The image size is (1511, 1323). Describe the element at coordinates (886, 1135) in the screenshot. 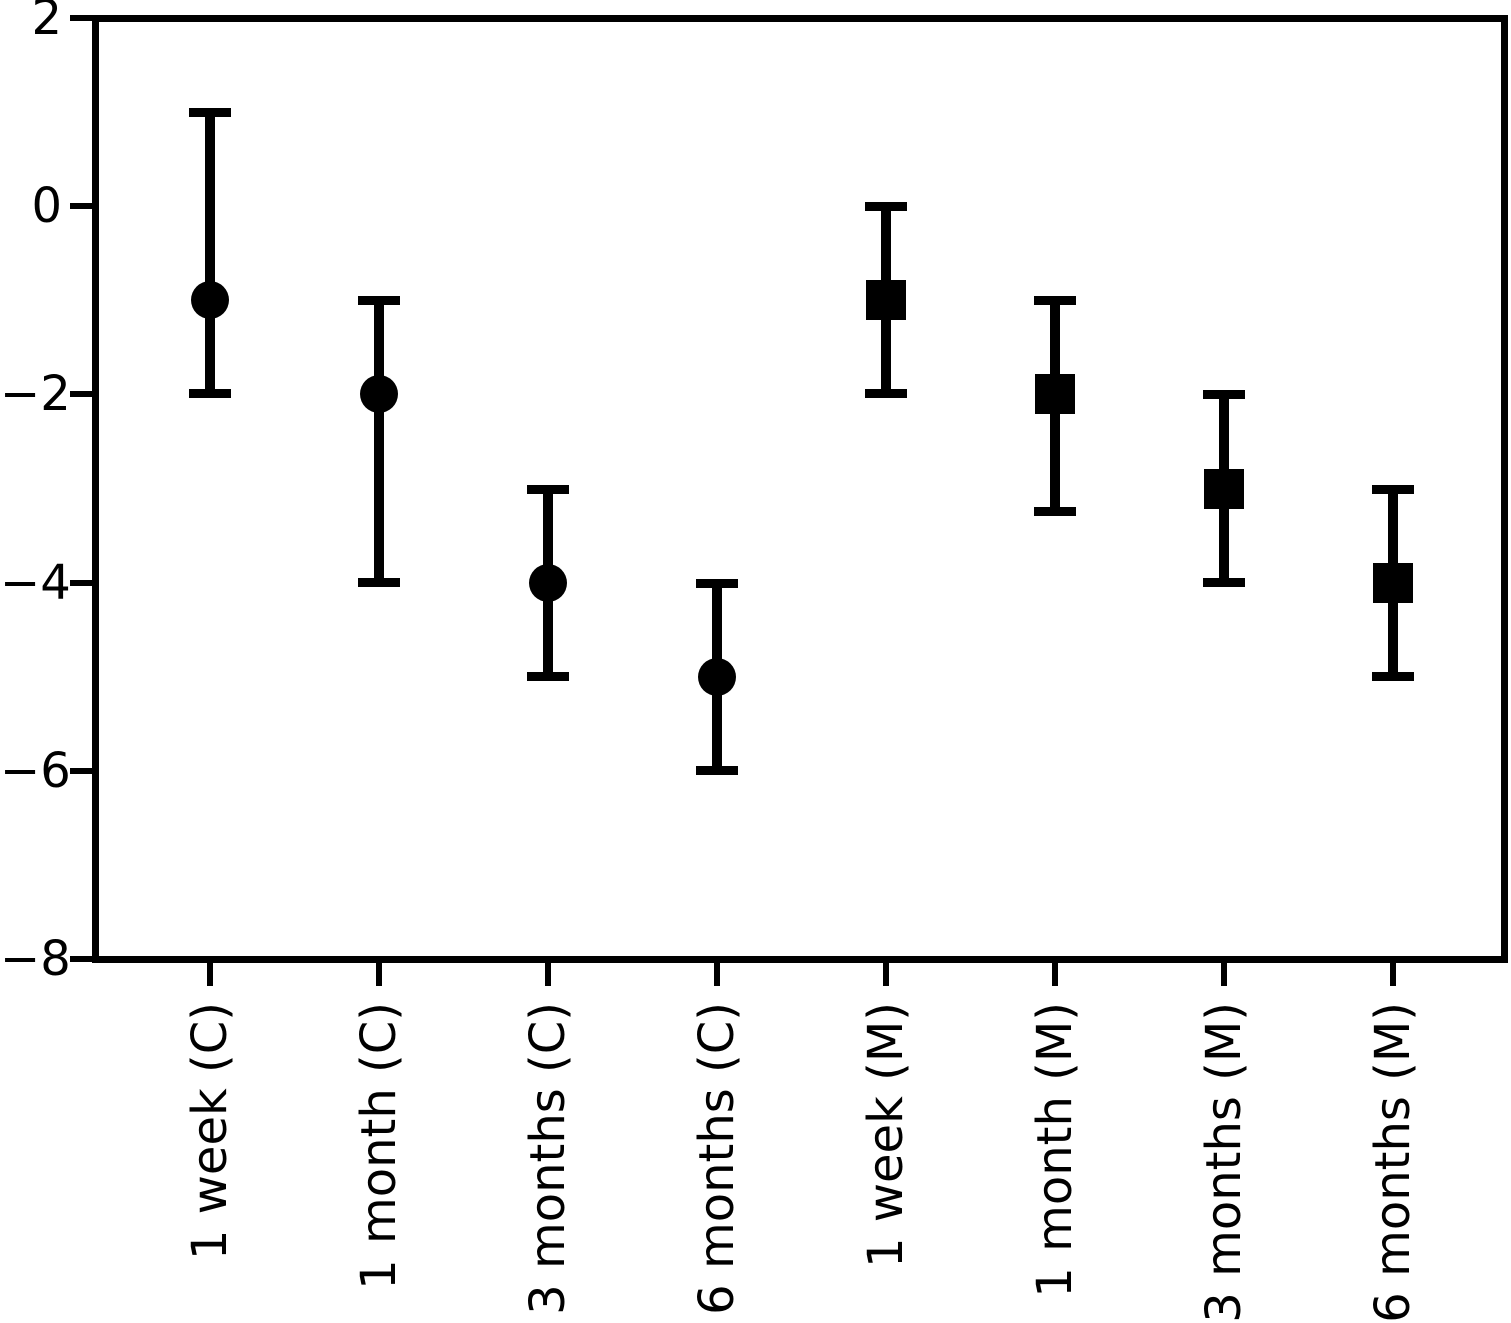

I see `x-axis-tick-label: 1 week (M)` at that location.